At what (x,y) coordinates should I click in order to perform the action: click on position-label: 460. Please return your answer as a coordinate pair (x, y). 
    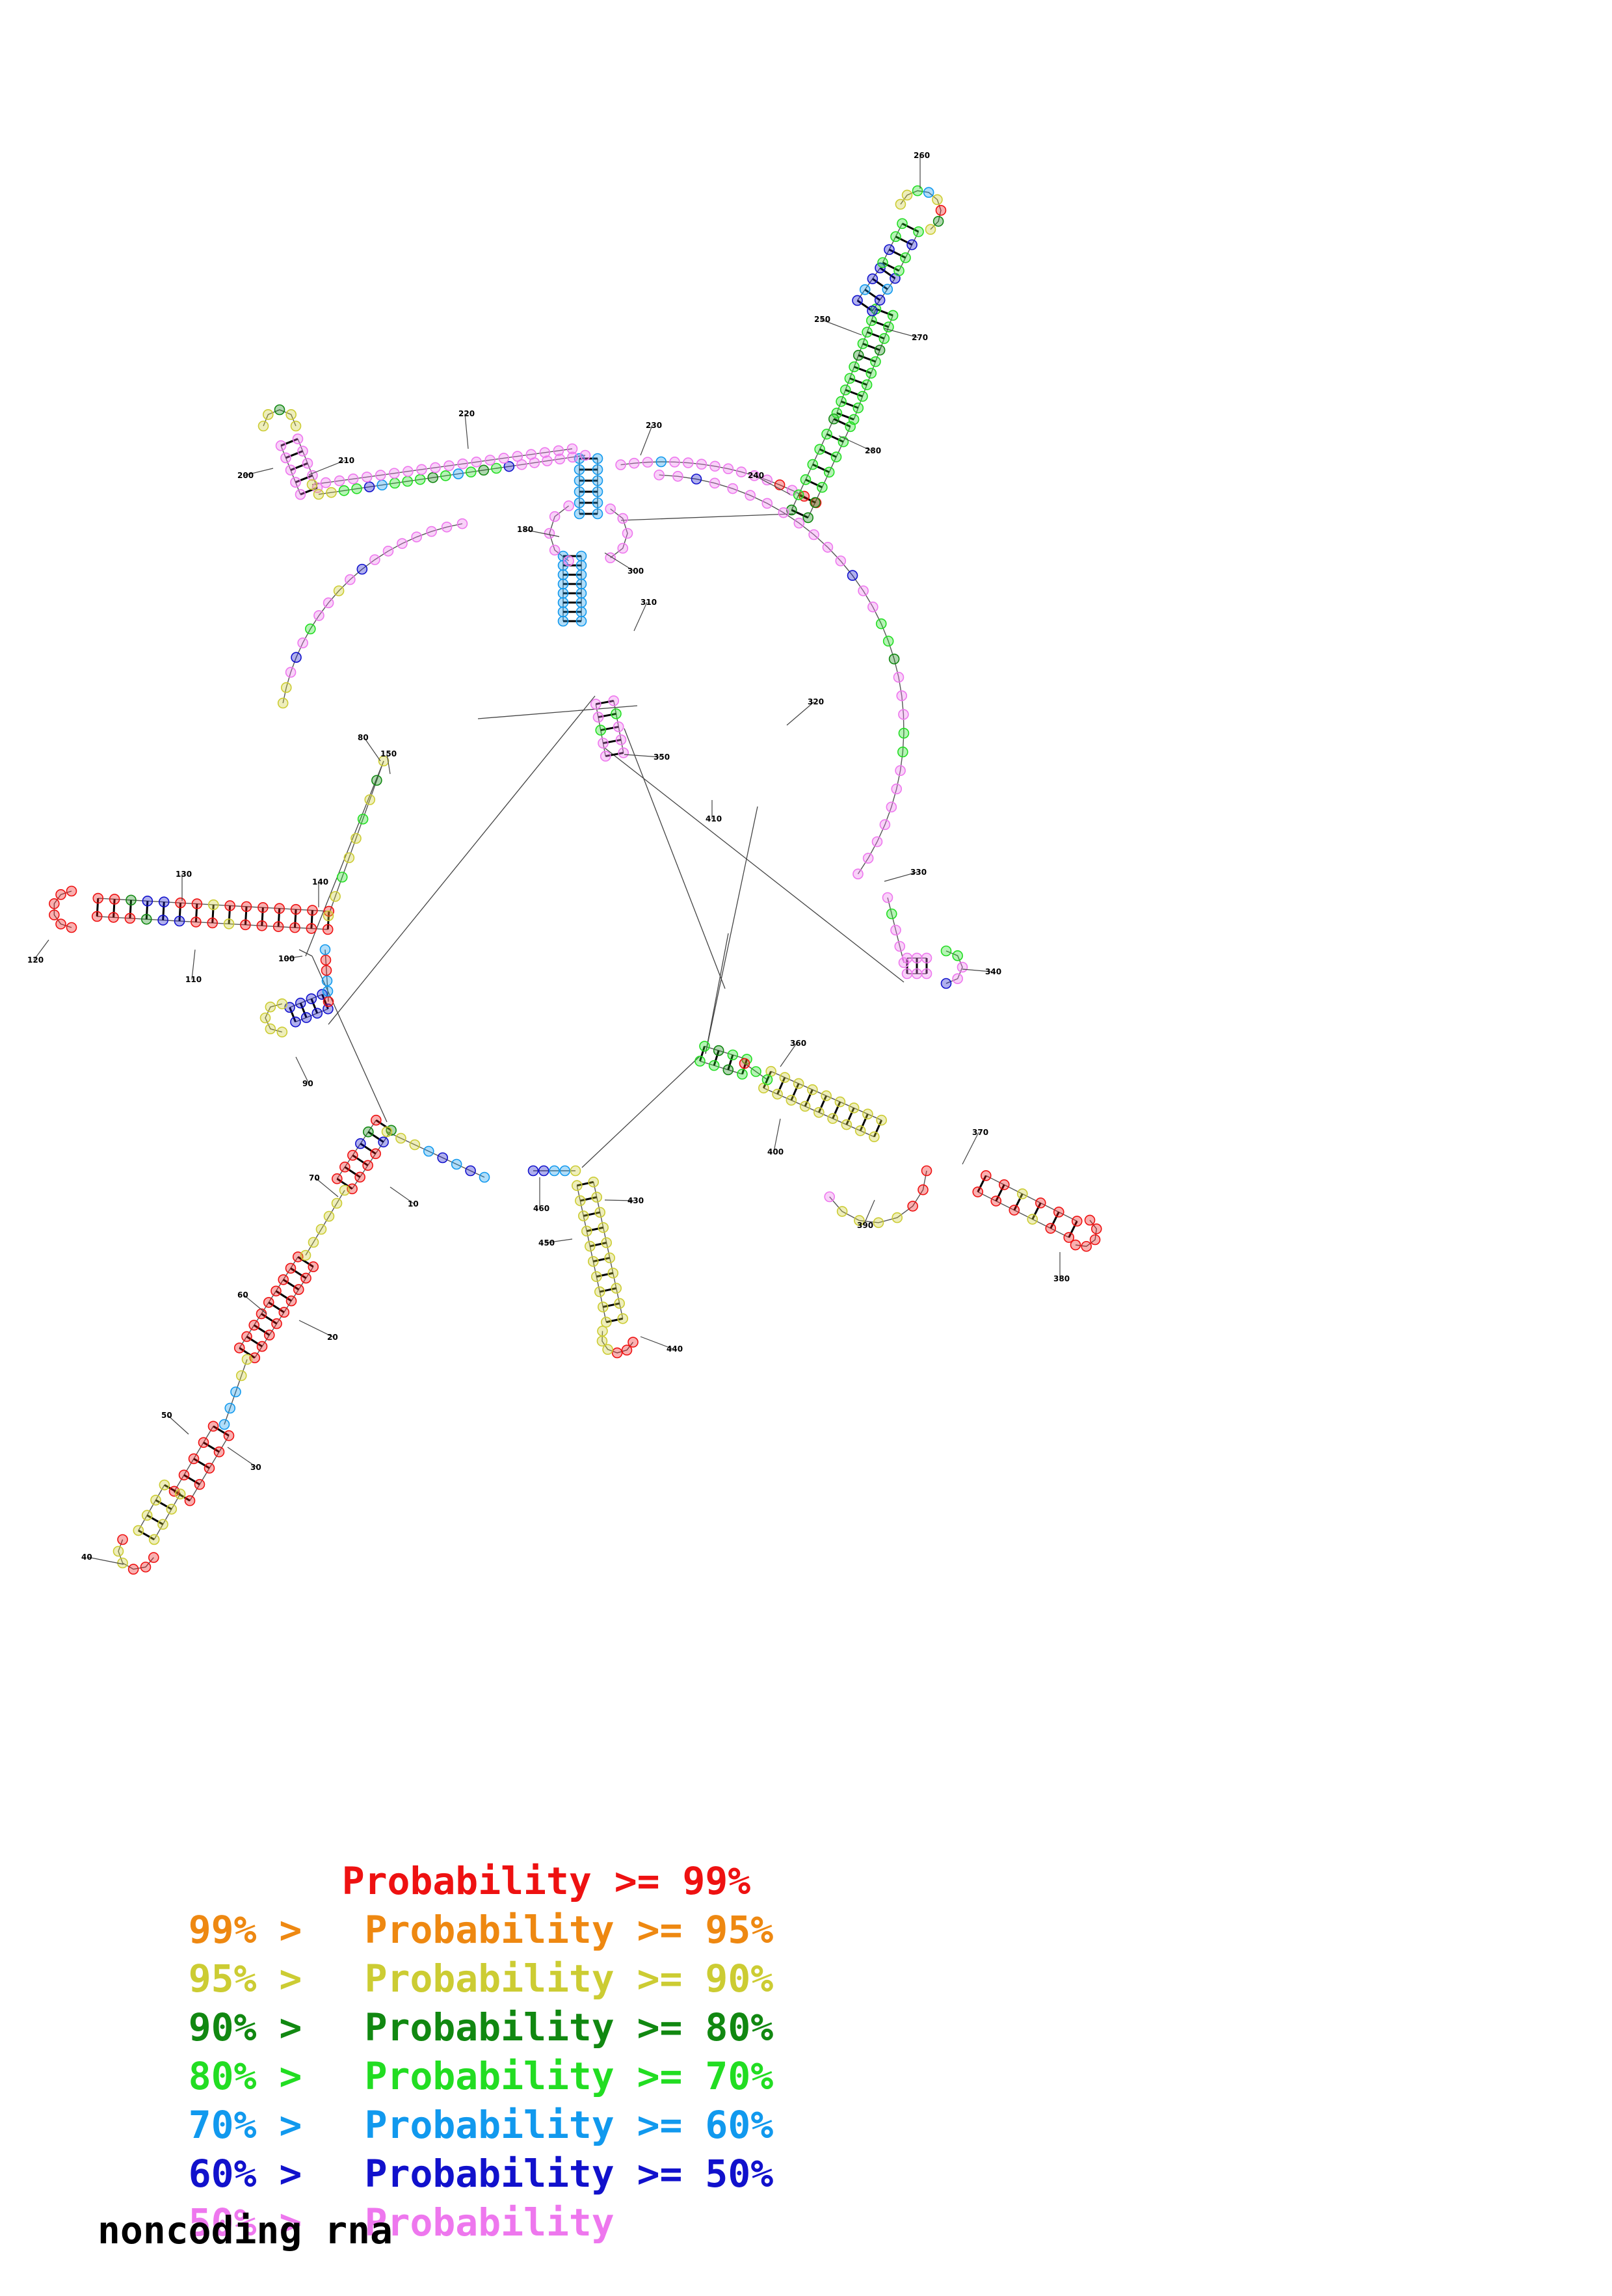
    Looking at the image, I should click on (541, 1208).